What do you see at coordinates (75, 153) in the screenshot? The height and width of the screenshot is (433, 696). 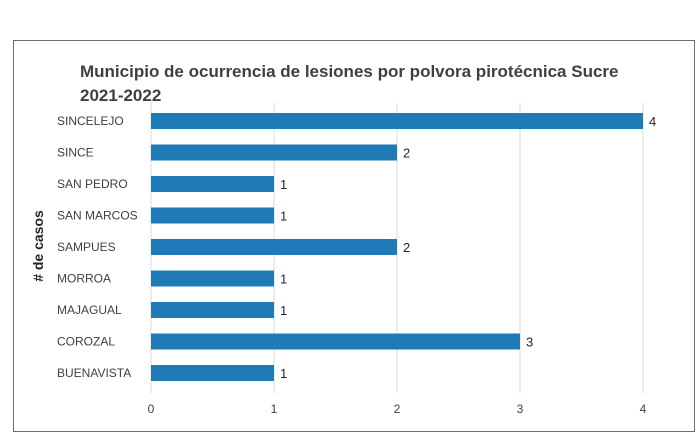 I see `y-category-label: SINCE` at bounding box center [75, 153].